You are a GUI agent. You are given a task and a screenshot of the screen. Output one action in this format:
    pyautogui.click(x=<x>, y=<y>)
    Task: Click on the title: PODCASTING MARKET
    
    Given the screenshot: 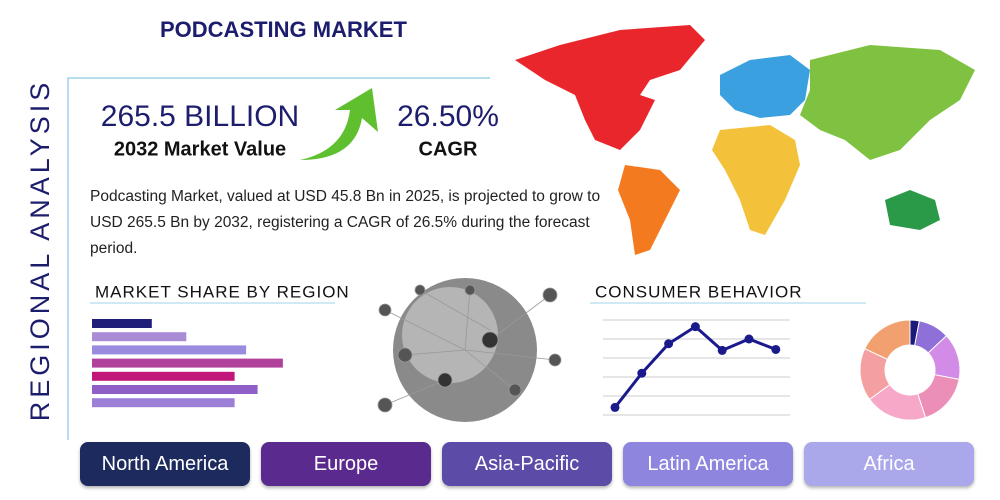 What is the action you would take?
    pyautogui.click(x=283, y=29)
    